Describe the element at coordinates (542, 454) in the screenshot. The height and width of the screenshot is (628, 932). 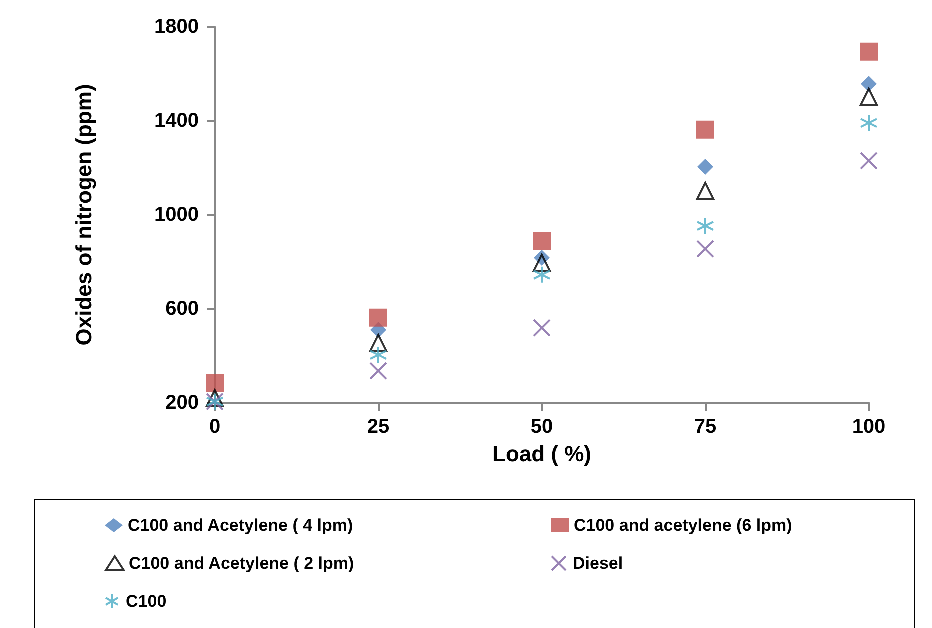
I see `x-axis-title: Load ( %)` at that location.